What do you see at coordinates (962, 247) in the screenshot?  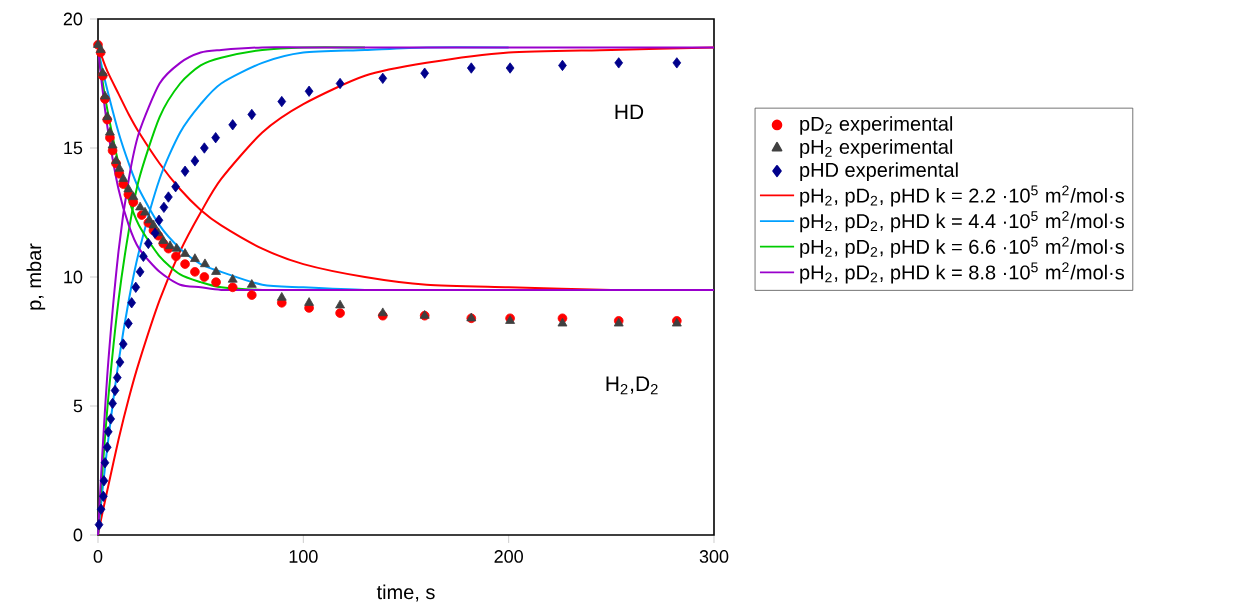 I see `text: pH$_{2}$, pD$_{2}$, pHD k = 6.6 ·10$^{5}$ m$^{2}$/mol·s` at bounding box center [962, 247].